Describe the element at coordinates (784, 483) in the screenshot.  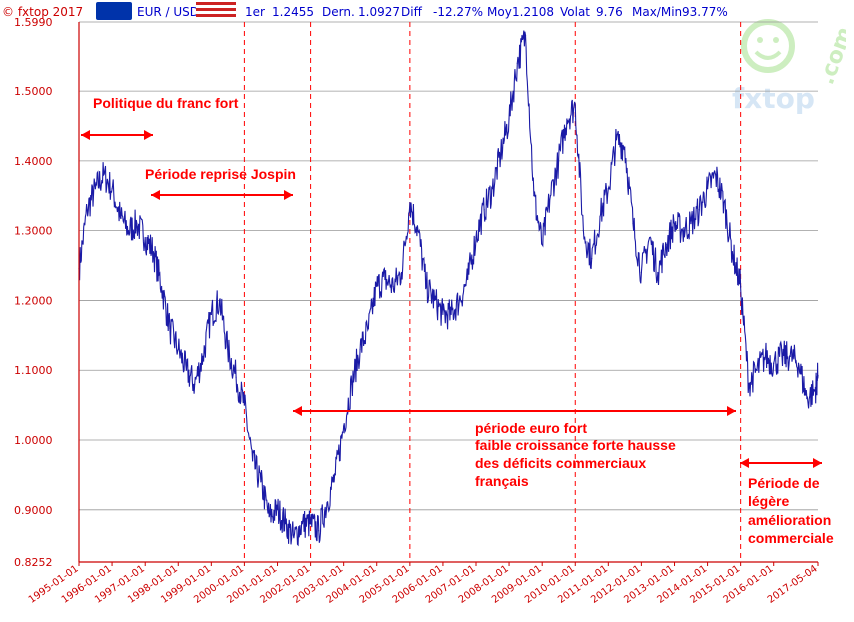
I see `annotation-periode-de: Période de` at that location.